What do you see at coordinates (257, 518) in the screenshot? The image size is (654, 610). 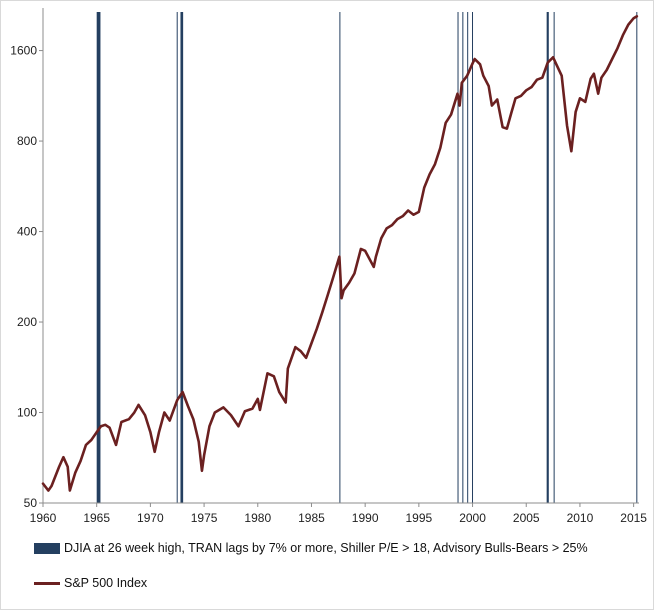 I see `x-tick-label: 1980` at bounding box center [257, 518].